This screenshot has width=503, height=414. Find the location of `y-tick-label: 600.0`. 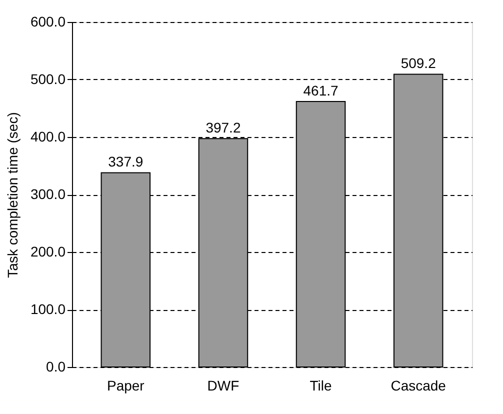

y-tick-label: 600.0 is located at coordinates (48, 22).